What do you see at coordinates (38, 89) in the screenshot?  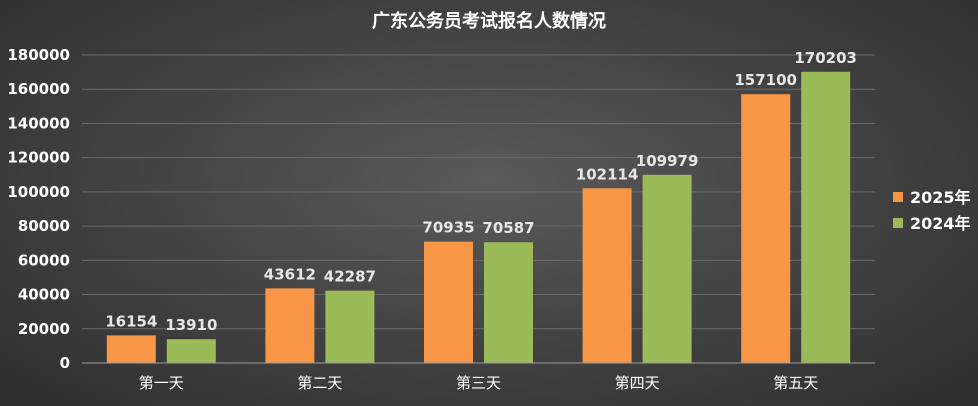 I see `y-tick-label: 160000` at bounding box center [38, 89].